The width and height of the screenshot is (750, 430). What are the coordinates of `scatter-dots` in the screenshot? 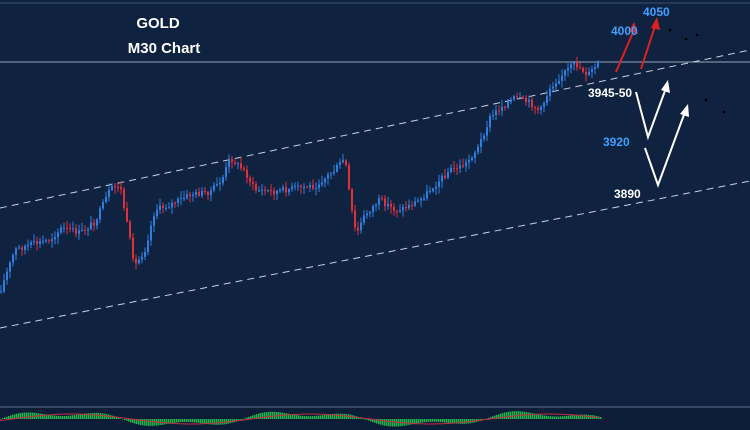 It's located at (697, 71).